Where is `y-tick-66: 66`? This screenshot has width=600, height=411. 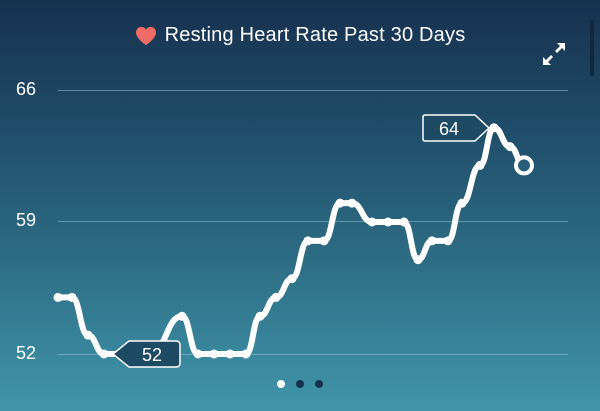
y-tick-66: 66 is located at coordinates (26, 89).